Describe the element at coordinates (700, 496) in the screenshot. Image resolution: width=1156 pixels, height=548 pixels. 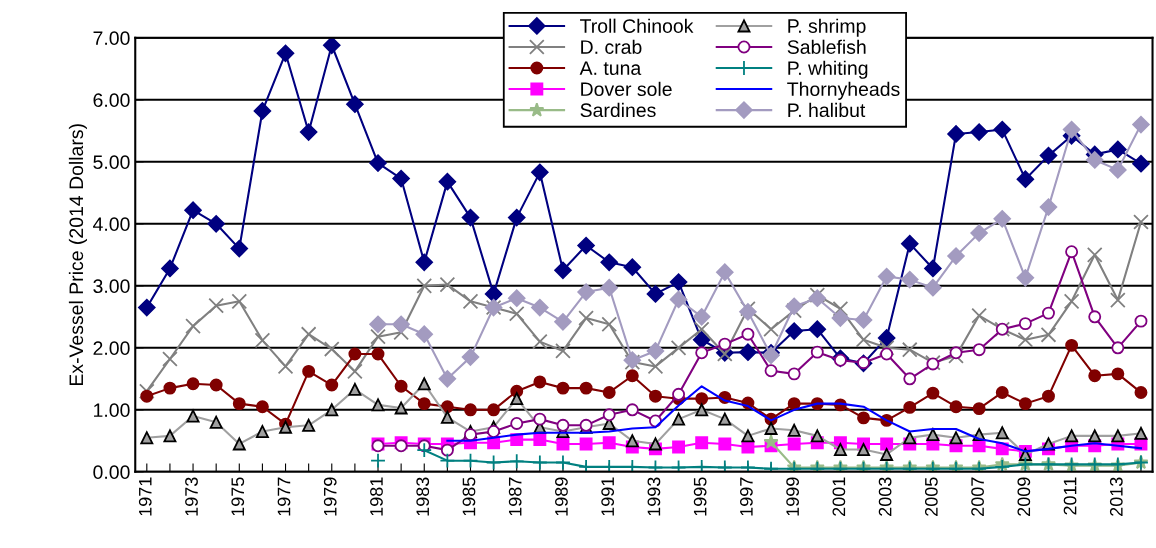
I see `x-tick-label: 1995` at that location.